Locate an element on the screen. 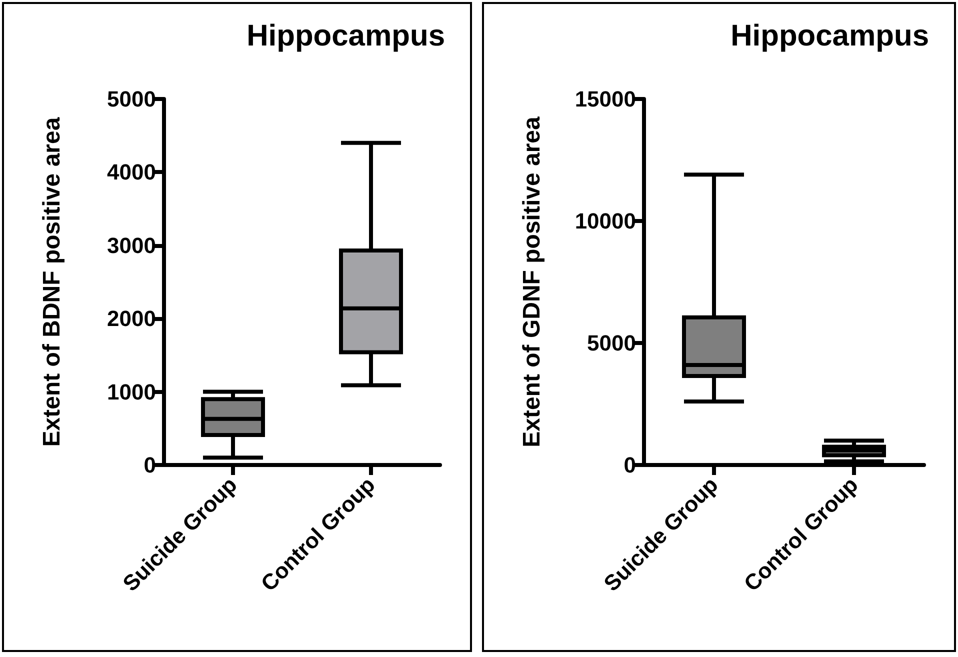 This screenshot has height=657, width=958. y-tick-label: 4000 is located at coordinates (131, 172).